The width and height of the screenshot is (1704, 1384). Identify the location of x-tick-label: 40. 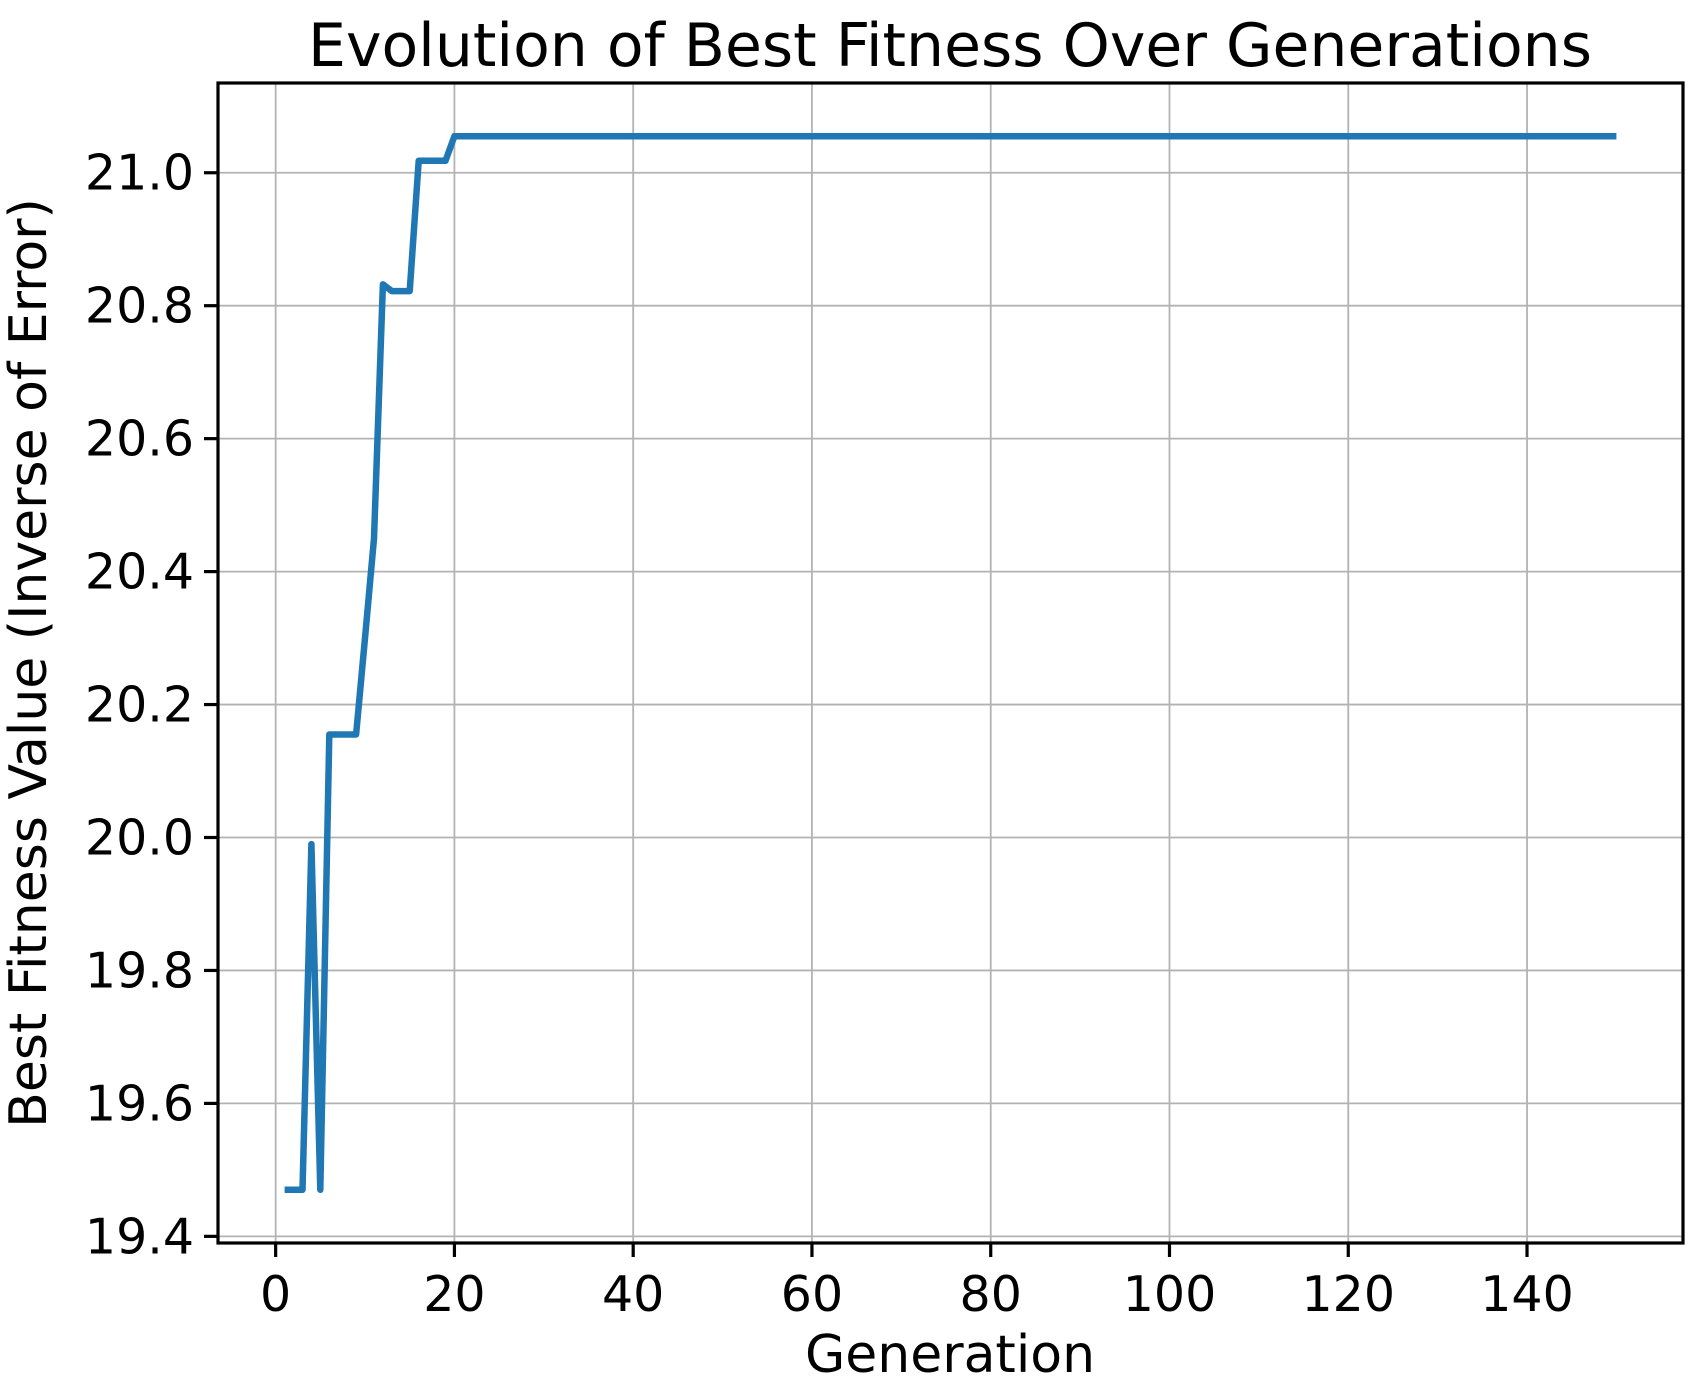
(633, 1294).